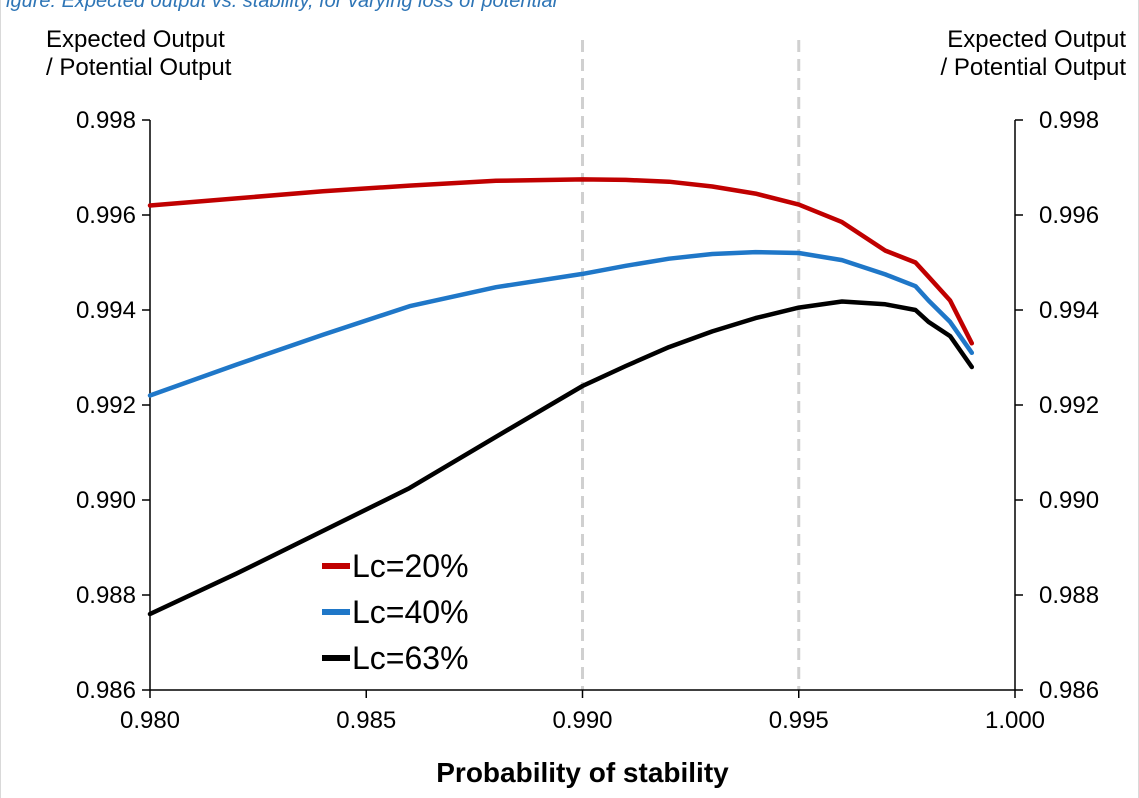  What do you see at coordinates (106, 120) in the screenshot?
I see `y-tick-label-left: 0.998` at bounding box center [106, 120].